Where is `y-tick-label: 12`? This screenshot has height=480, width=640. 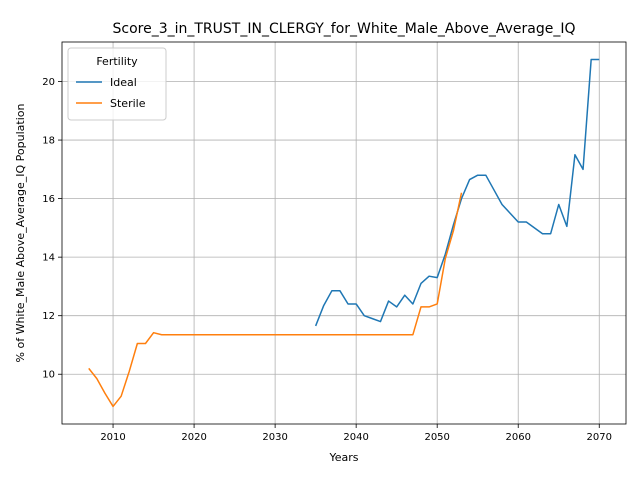
y-tick-label: 12 is located at coordinates (48, 316).